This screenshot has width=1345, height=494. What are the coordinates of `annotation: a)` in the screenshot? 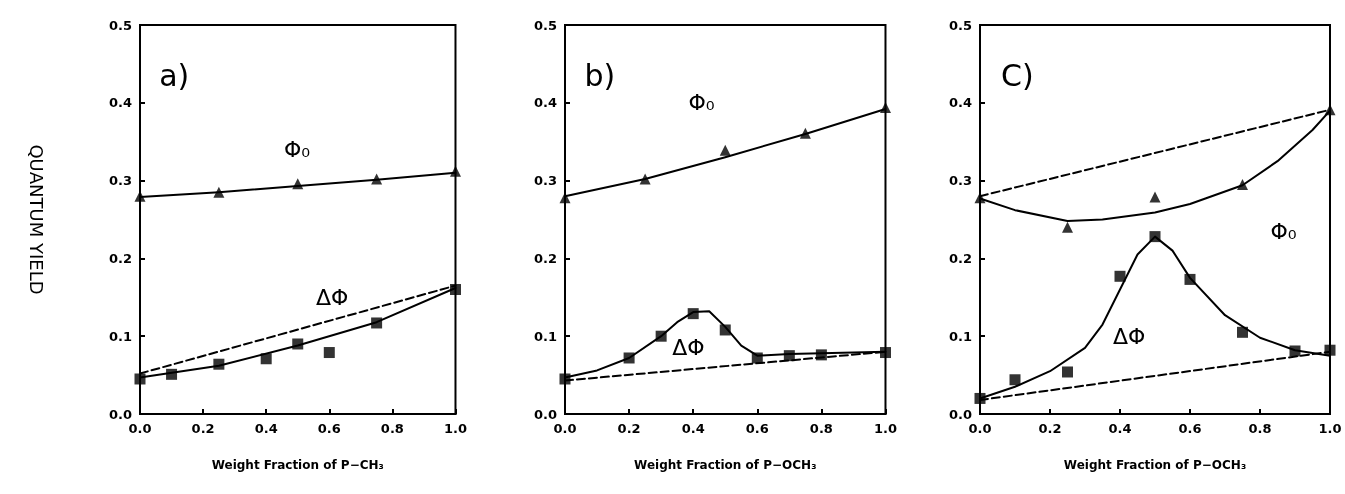 It's located at (174, 76).